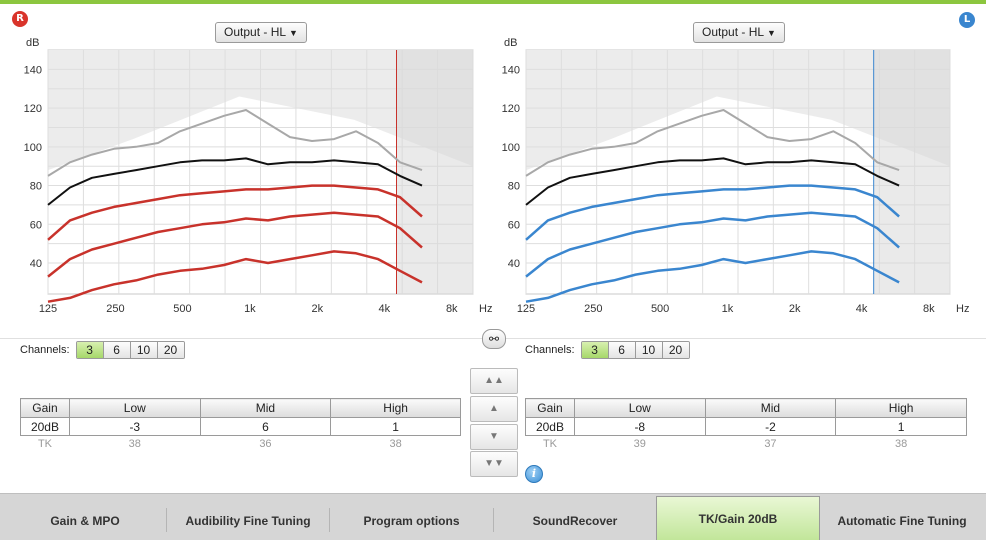 This screenshot has width=986, height=541. I want to click on low-tk-cell: 38, so click(134, 444).